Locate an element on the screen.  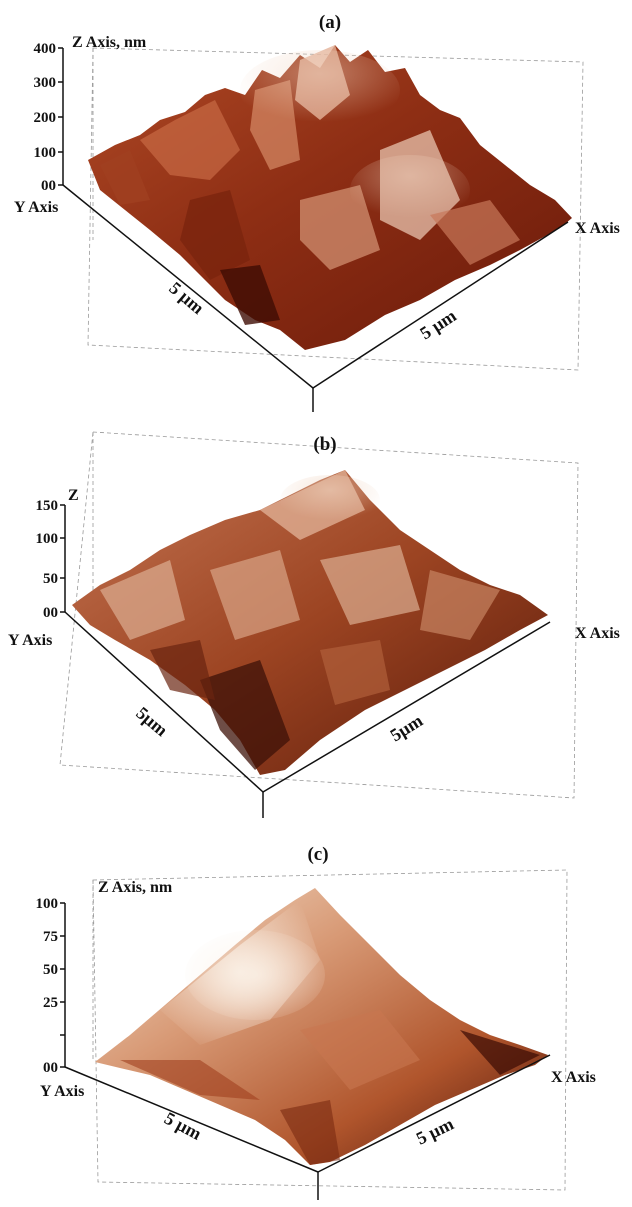
panel-b-z-tick-3: 00 is located at coordinates (50, 613).